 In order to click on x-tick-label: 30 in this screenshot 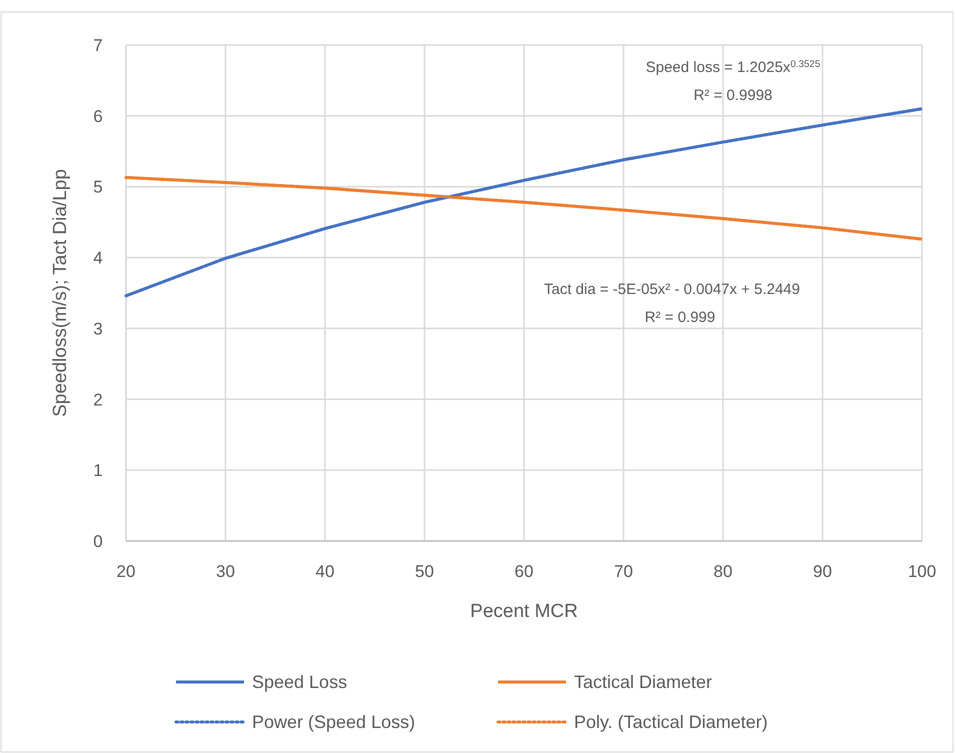, I will do `click(225, 571)`.